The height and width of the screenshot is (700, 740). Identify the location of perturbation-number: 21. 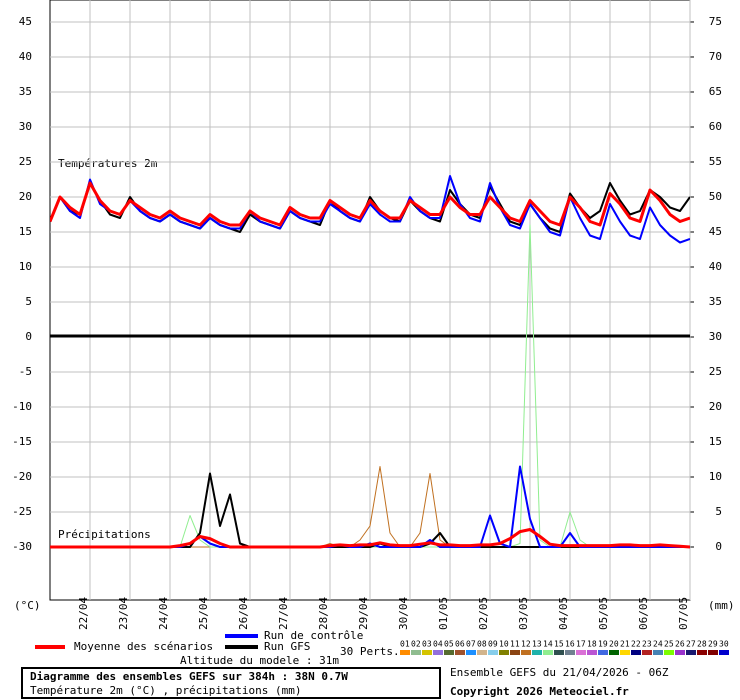
(625, 644).